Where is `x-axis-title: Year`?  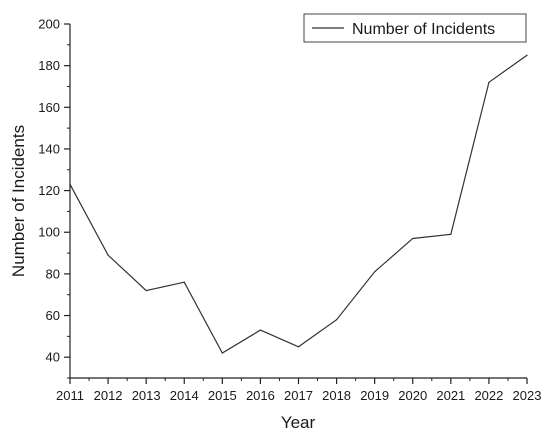 x-axis-title: Year is located at coordinates (298, 422).